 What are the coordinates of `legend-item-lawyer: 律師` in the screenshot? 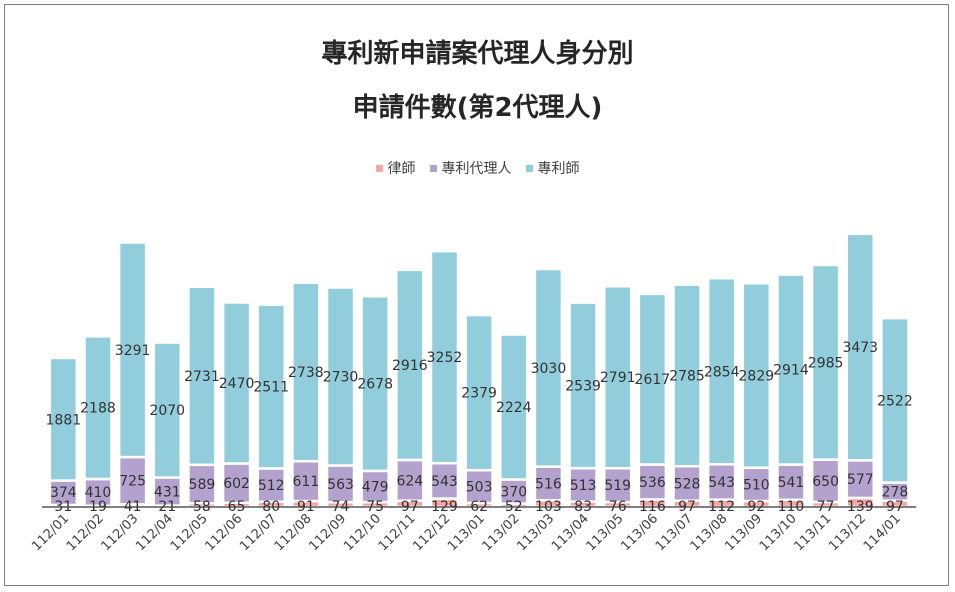 It's located at (395, 168).